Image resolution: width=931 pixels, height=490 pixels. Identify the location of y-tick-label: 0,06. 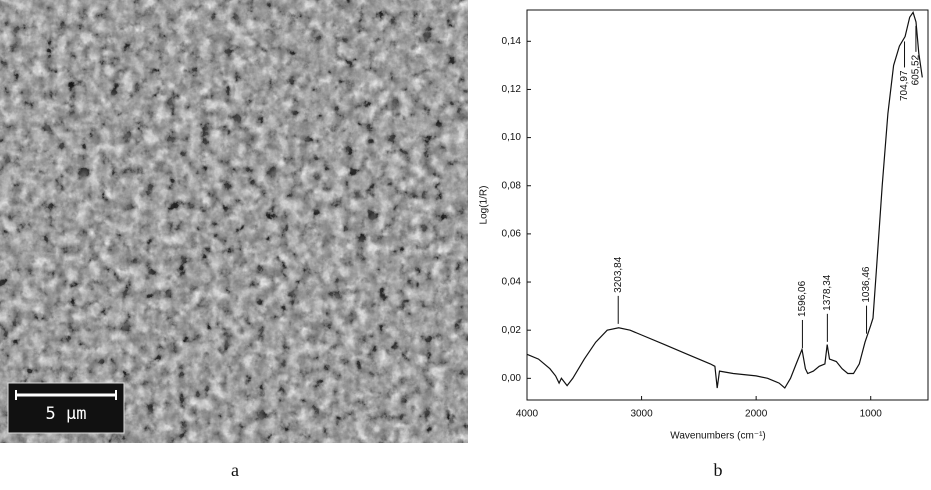
(512, 234).